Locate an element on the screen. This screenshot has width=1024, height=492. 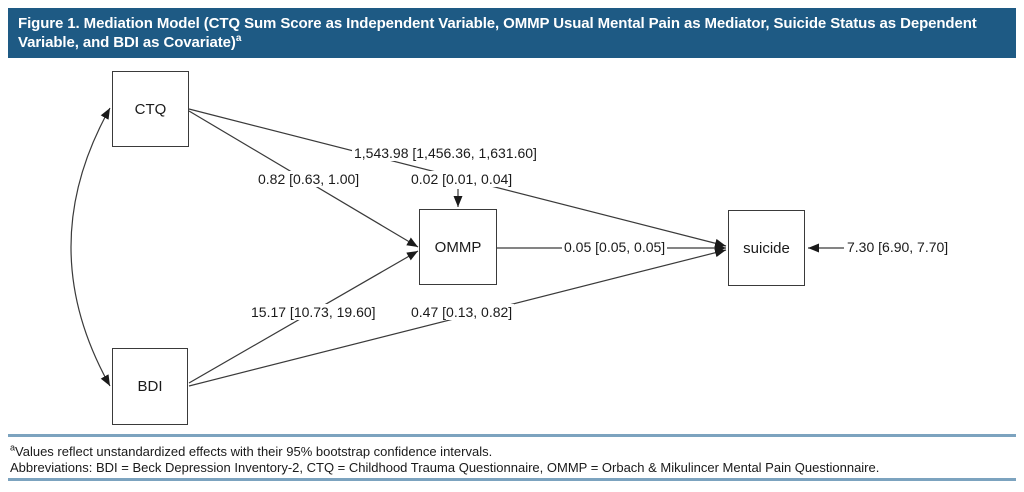
path-label-constant-ommp: 0.02 [0.01, 0.04] is located at coordinates (462, 179).